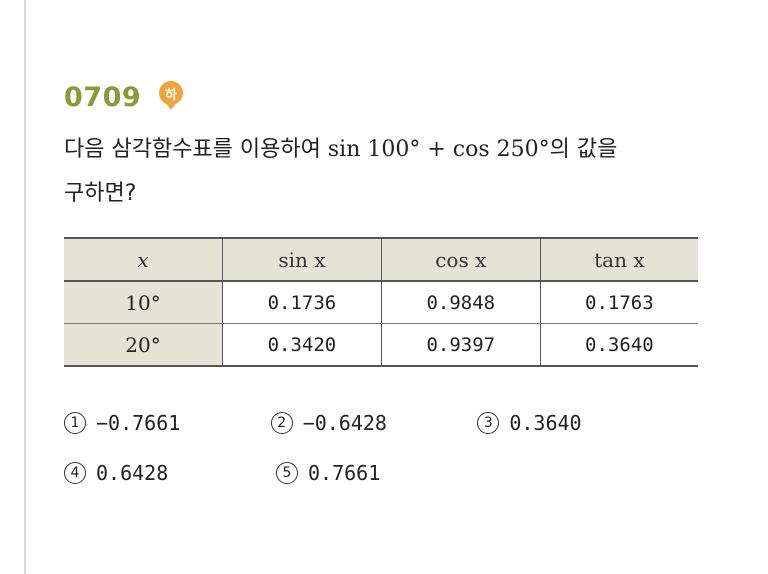 This screenshot has width=768, height=574. What do you see at coordinates (132, 473) in the screenshot?
I see `choice-value: 0.6428` at bounding box center [132, 473].